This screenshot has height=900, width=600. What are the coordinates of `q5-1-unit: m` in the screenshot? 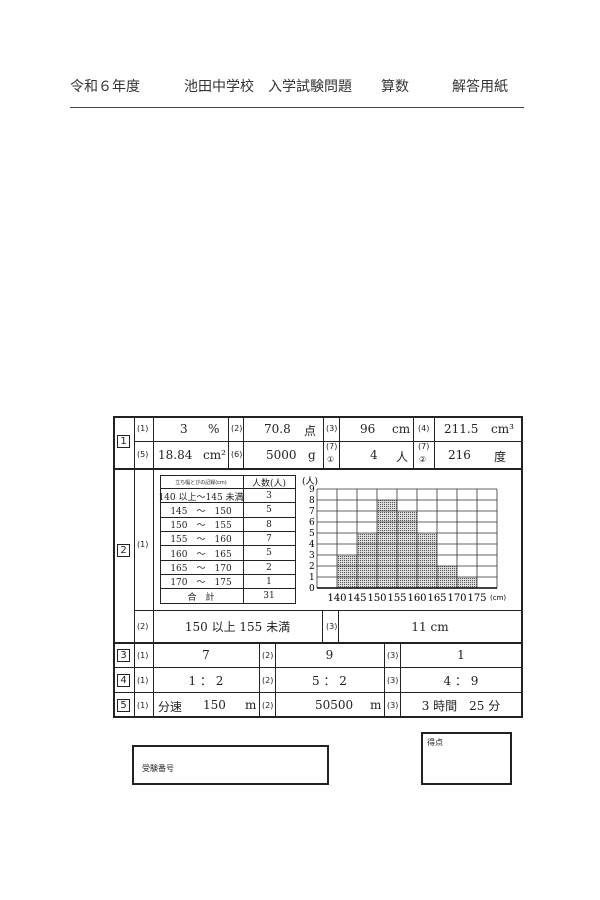 It's located at (251, 705).